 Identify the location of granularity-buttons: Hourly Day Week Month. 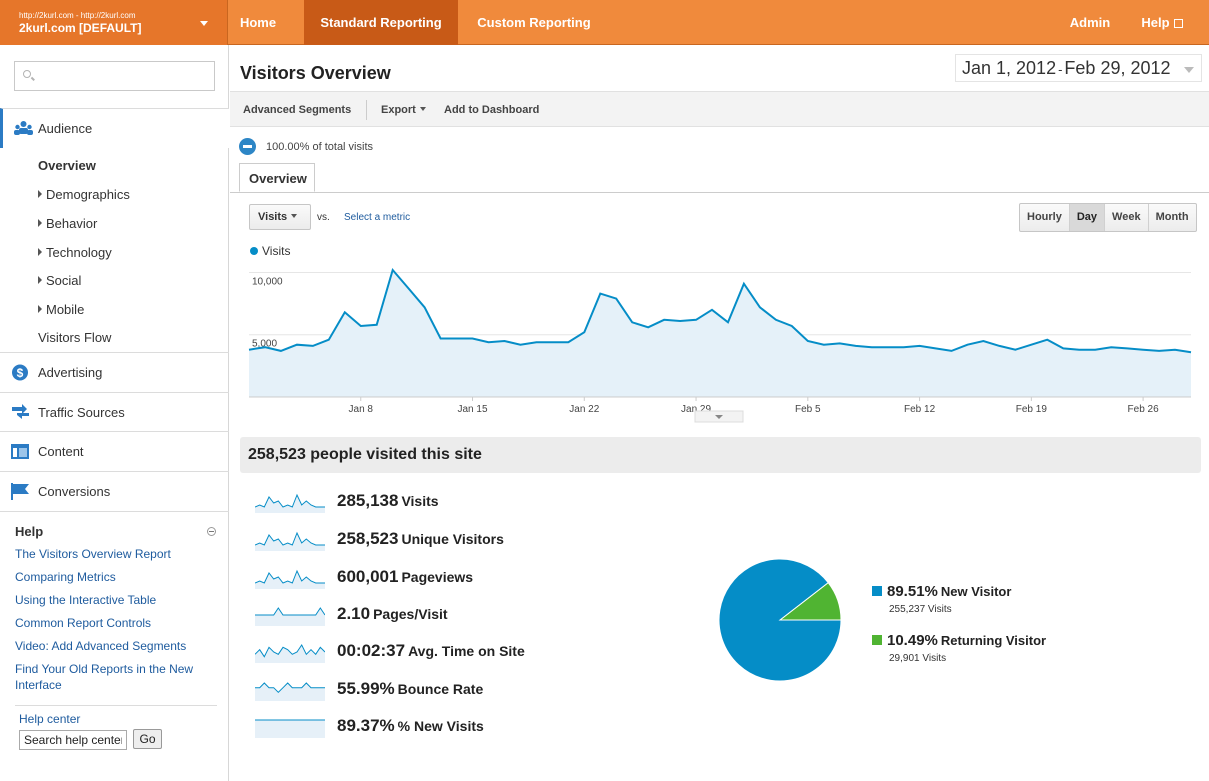
(1108, 217).